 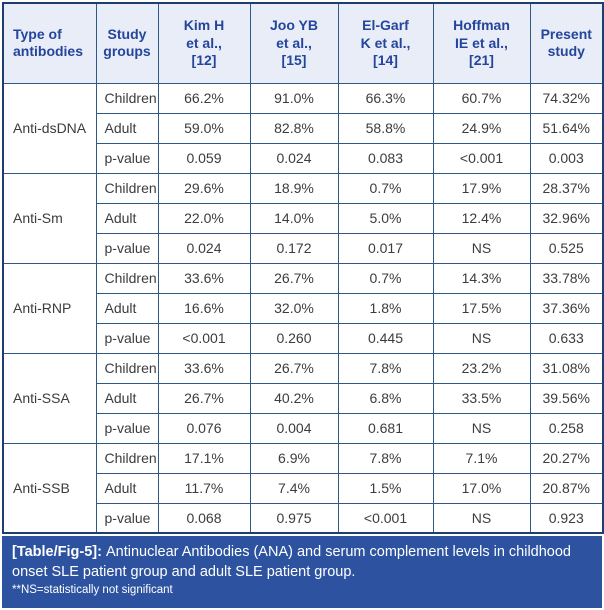 I want to click on value-cell: 0.076, so click(x=204, y=428).